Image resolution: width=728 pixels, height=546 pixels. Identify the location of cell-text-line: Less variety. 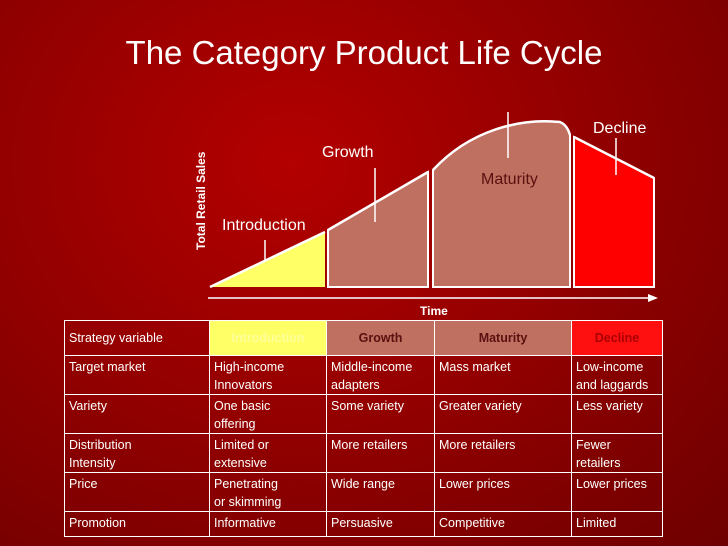
(609, 406).